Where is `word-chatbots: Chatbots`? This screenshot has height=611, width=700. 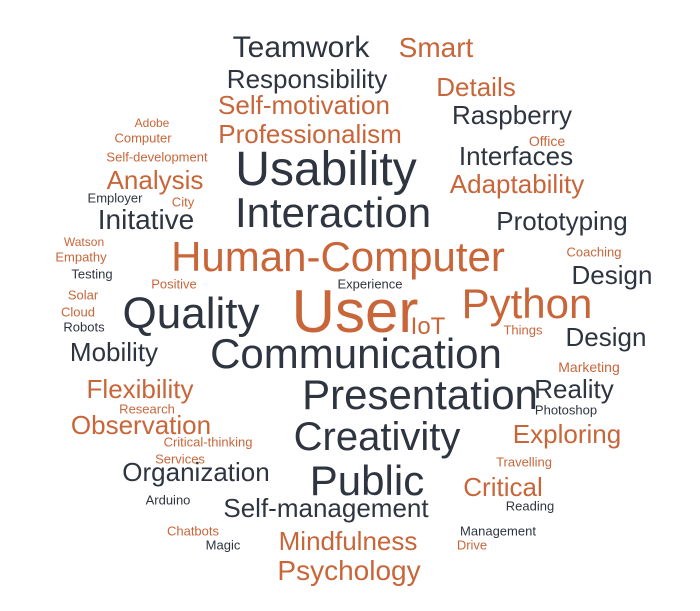 word-chatbots: Chatbots is located at coordinates (193, 531).